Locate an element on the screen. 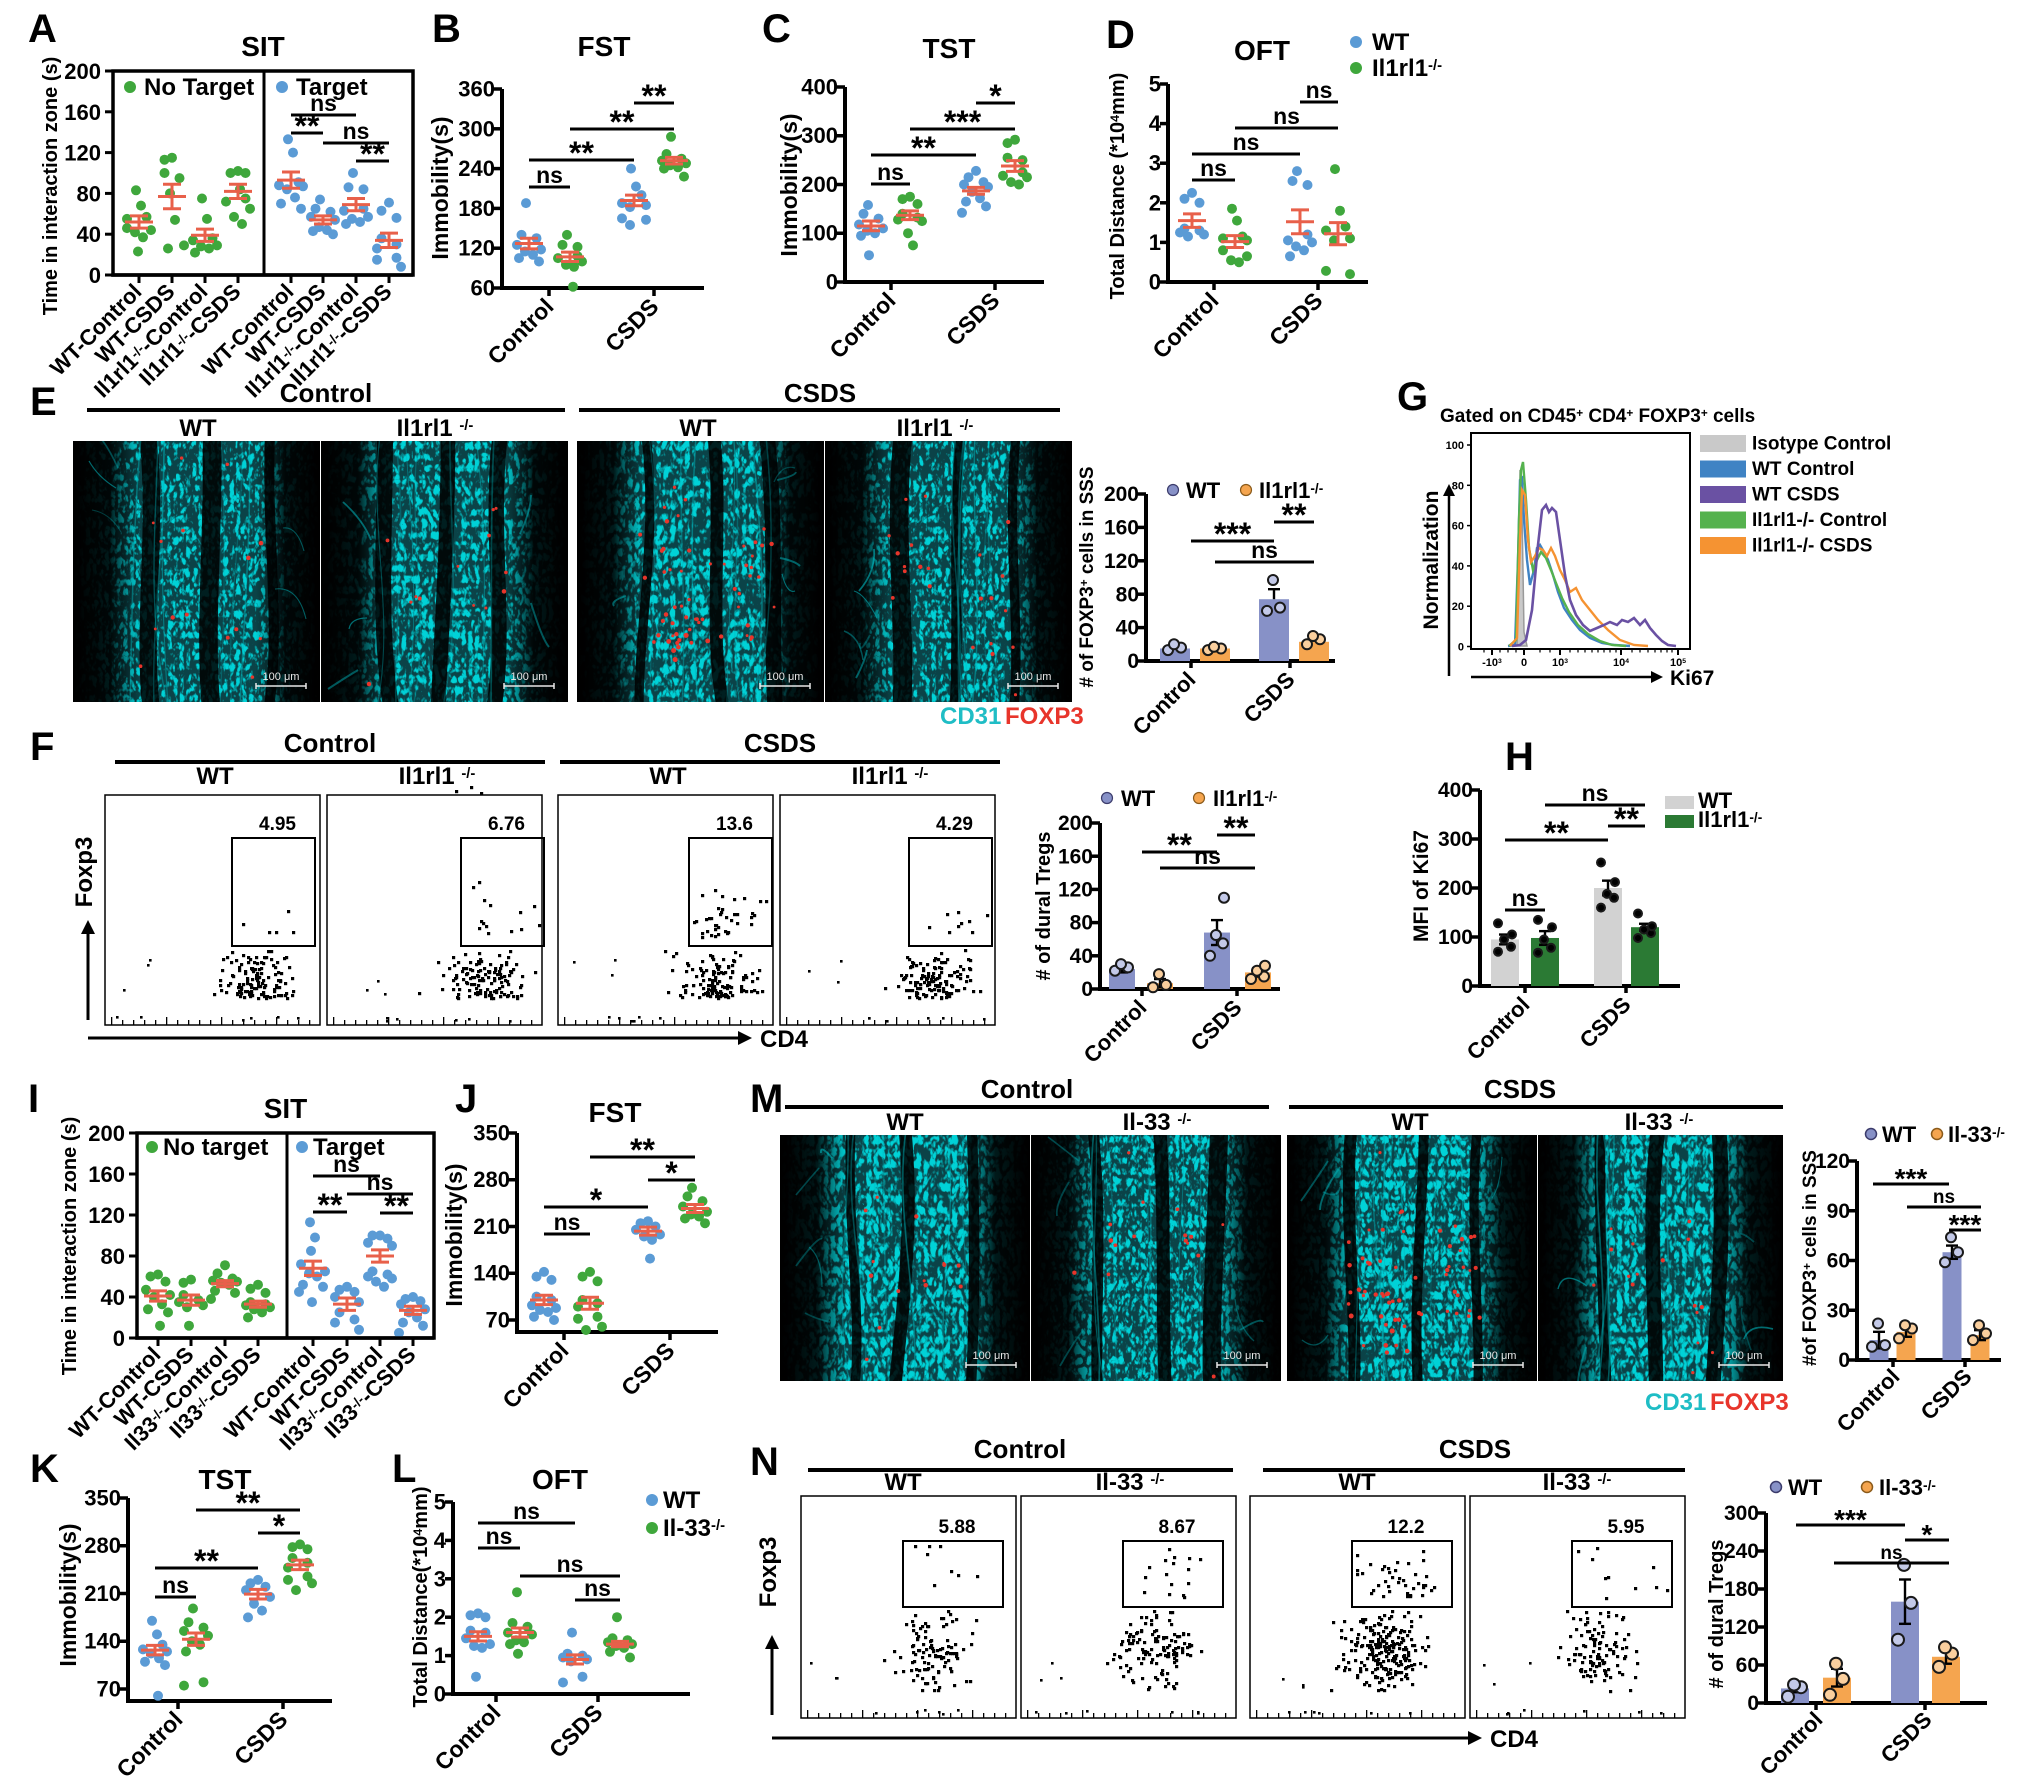 The image size is (2025, 1776). svg-text: N is located at coordinates (764, 1462).